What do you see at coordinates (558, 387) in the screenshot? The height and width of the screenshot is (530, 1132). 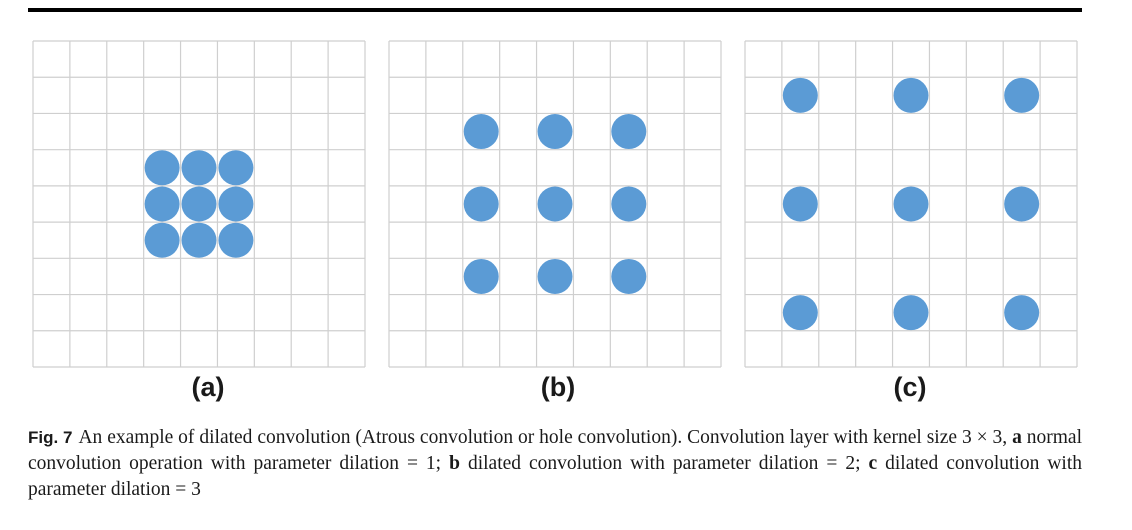 I see `panel-label-b: (b)` at bounding box center [558, 387].